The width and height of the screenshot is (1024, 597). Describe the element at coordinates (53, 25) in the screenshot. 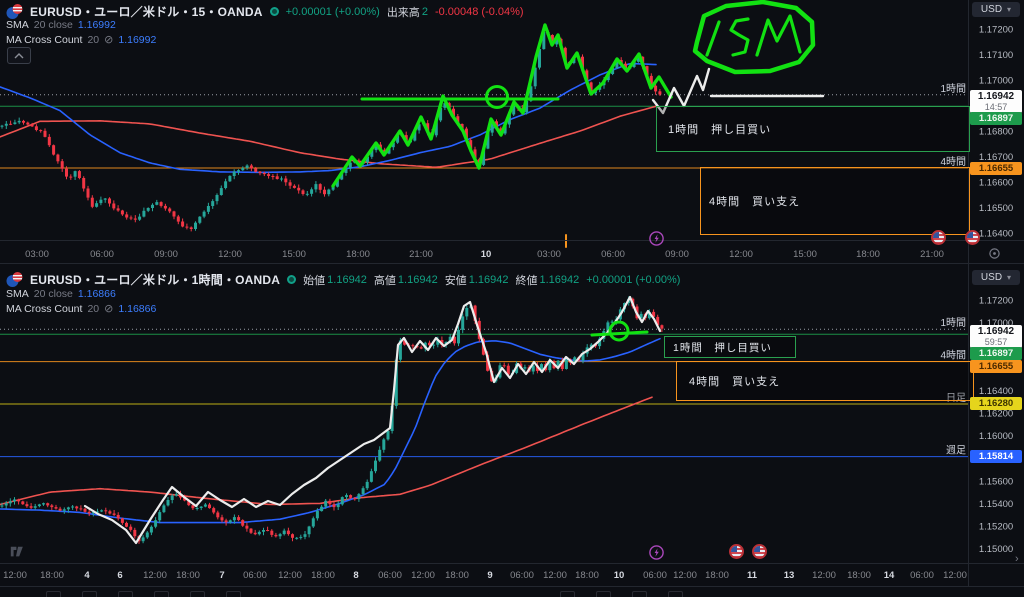

I see `indicator-params: 20 close` at that location.